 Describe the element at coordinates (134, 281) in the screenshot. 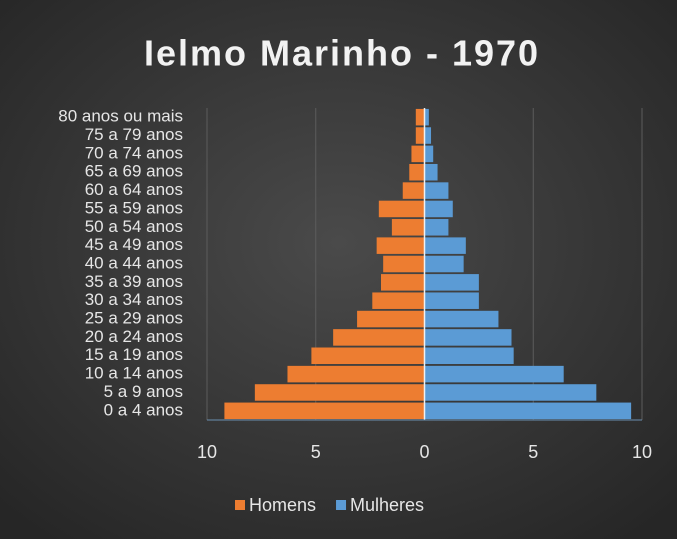

I see `y-tick-label: 35 a 39 anos` at that location.